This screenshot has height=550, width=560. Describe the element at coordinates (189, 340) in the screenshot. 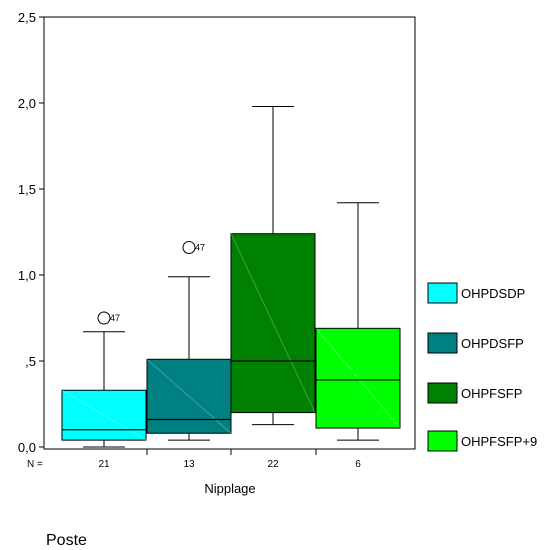

I see `box-ohpdsfp: 47` at that location.